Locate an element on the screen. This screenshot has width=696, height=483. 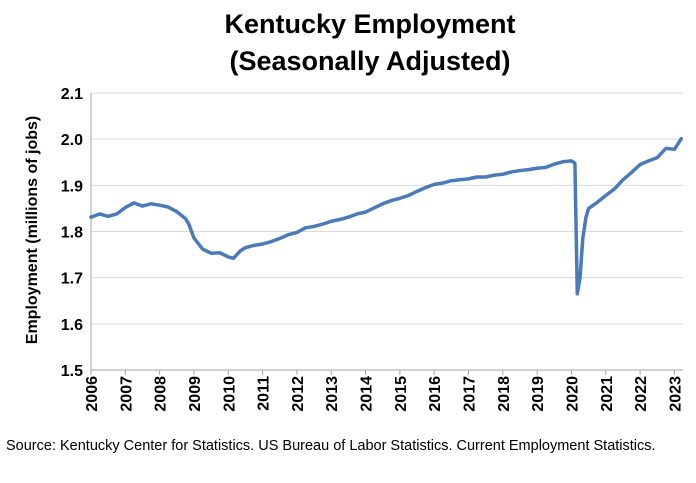
y-tick-label: 2.1 is located at coordinates (72, 94).